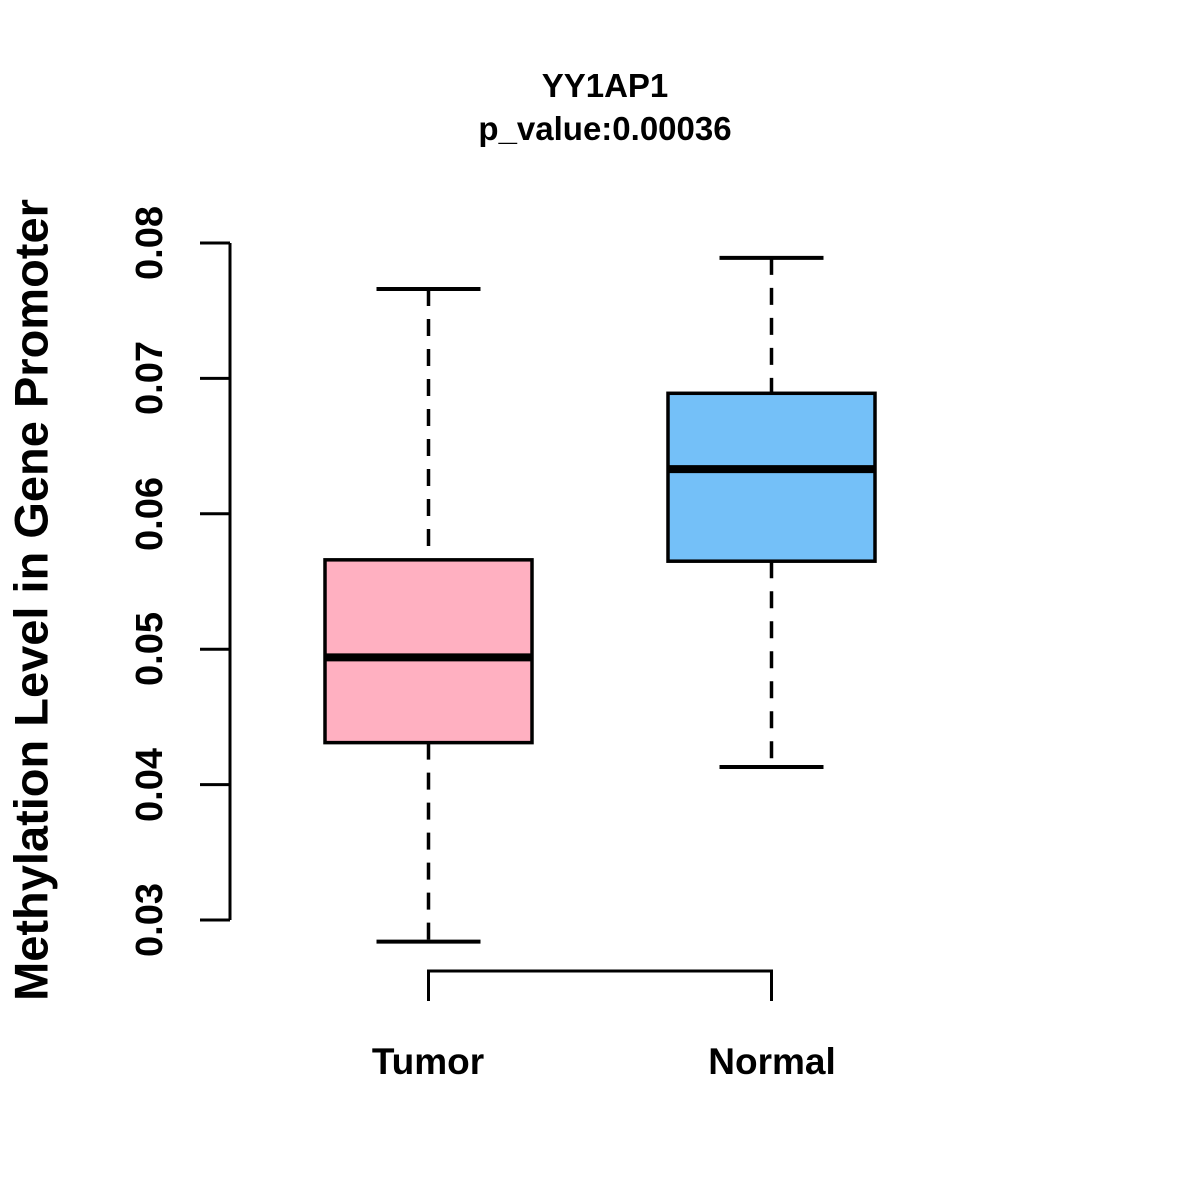 The image size is (1200, 1200). Describe the element at coordinates (150, 920) in the screenshot. I see `y-tick-label: 0.03` at that location.